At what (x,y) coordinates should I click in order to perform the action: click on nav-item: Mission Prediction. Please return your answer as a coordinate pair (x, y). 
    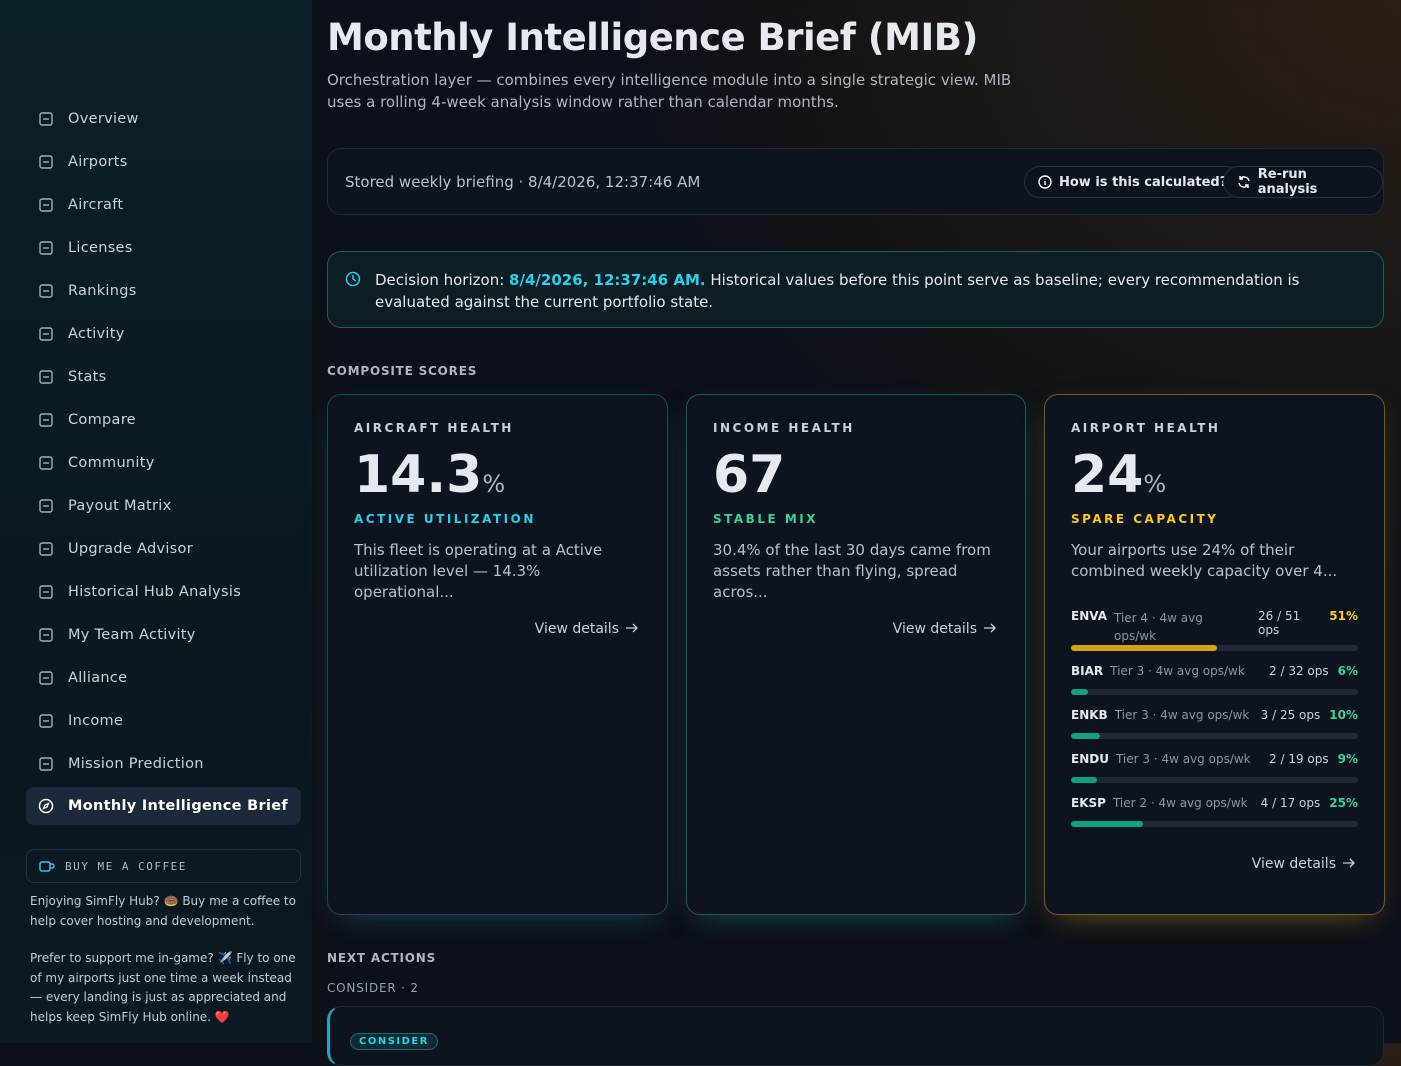
    Looking at the image, I should click on (163, 763).